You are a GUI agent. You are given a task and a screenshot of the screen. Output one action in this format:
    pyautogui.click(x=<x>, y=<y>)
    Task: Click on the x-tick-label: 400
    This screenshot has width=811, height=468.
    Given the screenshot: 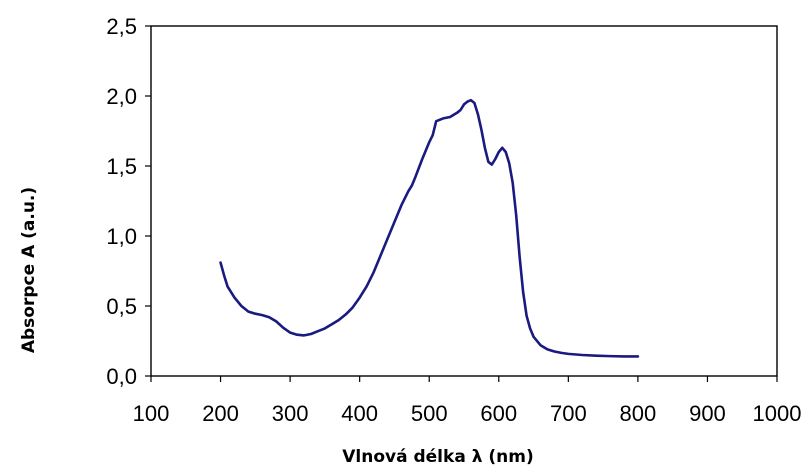 What is the action you would take?
    pyautogui.click(x=359, y=413)
    